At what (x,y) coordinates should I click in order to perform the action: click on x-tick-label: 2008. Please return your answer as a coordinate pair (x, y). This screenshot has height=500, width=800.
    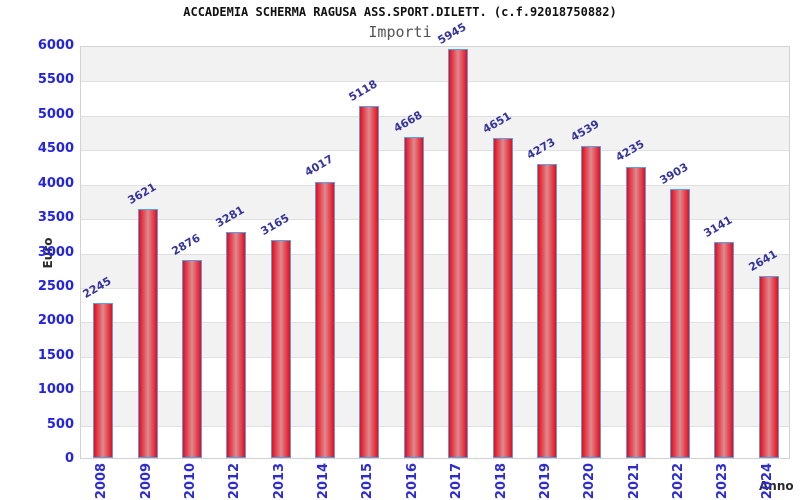
    Looking at the image, I should click on (102, 481).